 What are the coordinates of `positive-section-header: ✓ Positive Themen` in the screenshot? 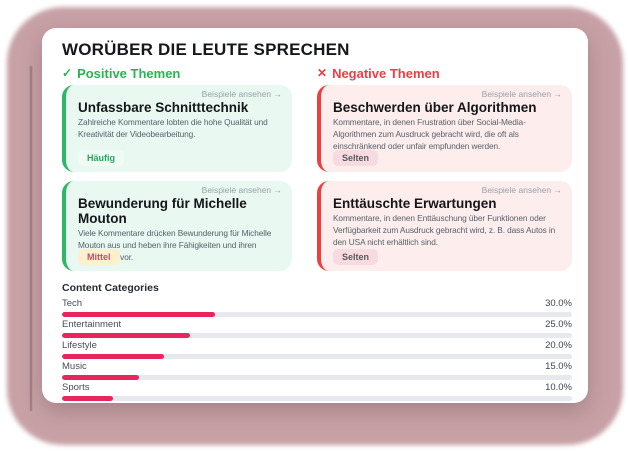 It's located at (177, 73).